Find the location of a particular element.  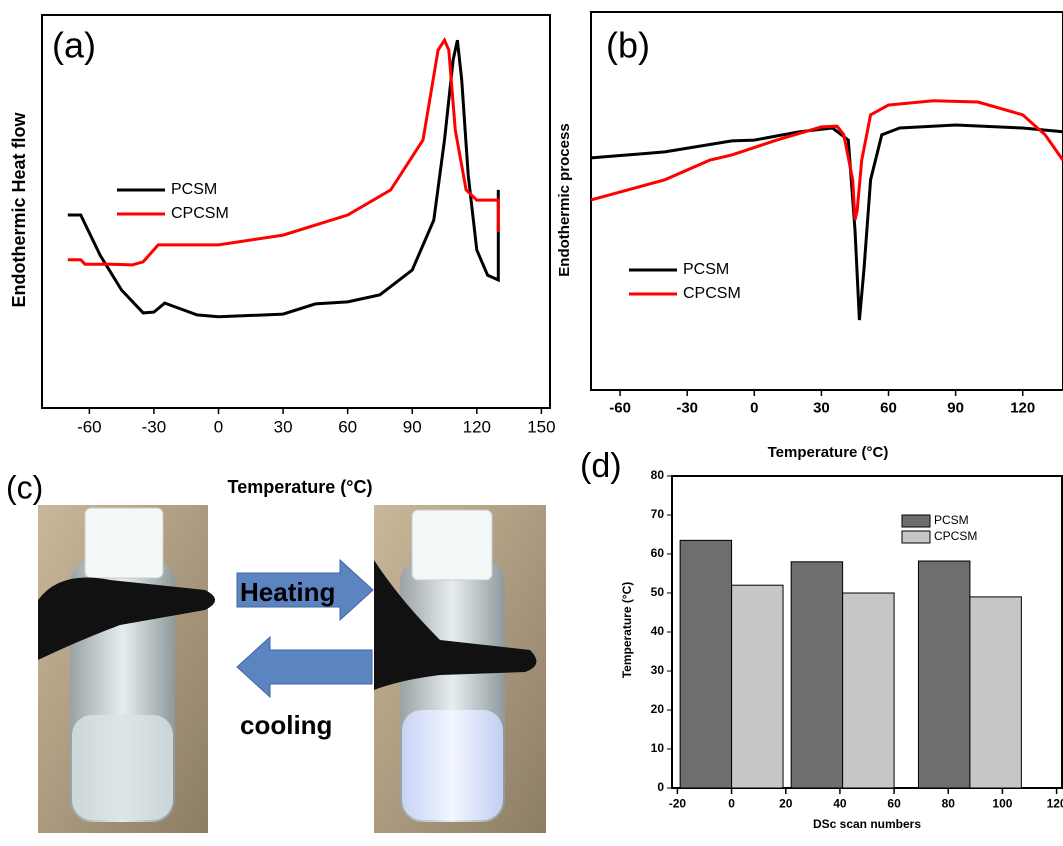

arrow-right is located at coordinates (305, 590).